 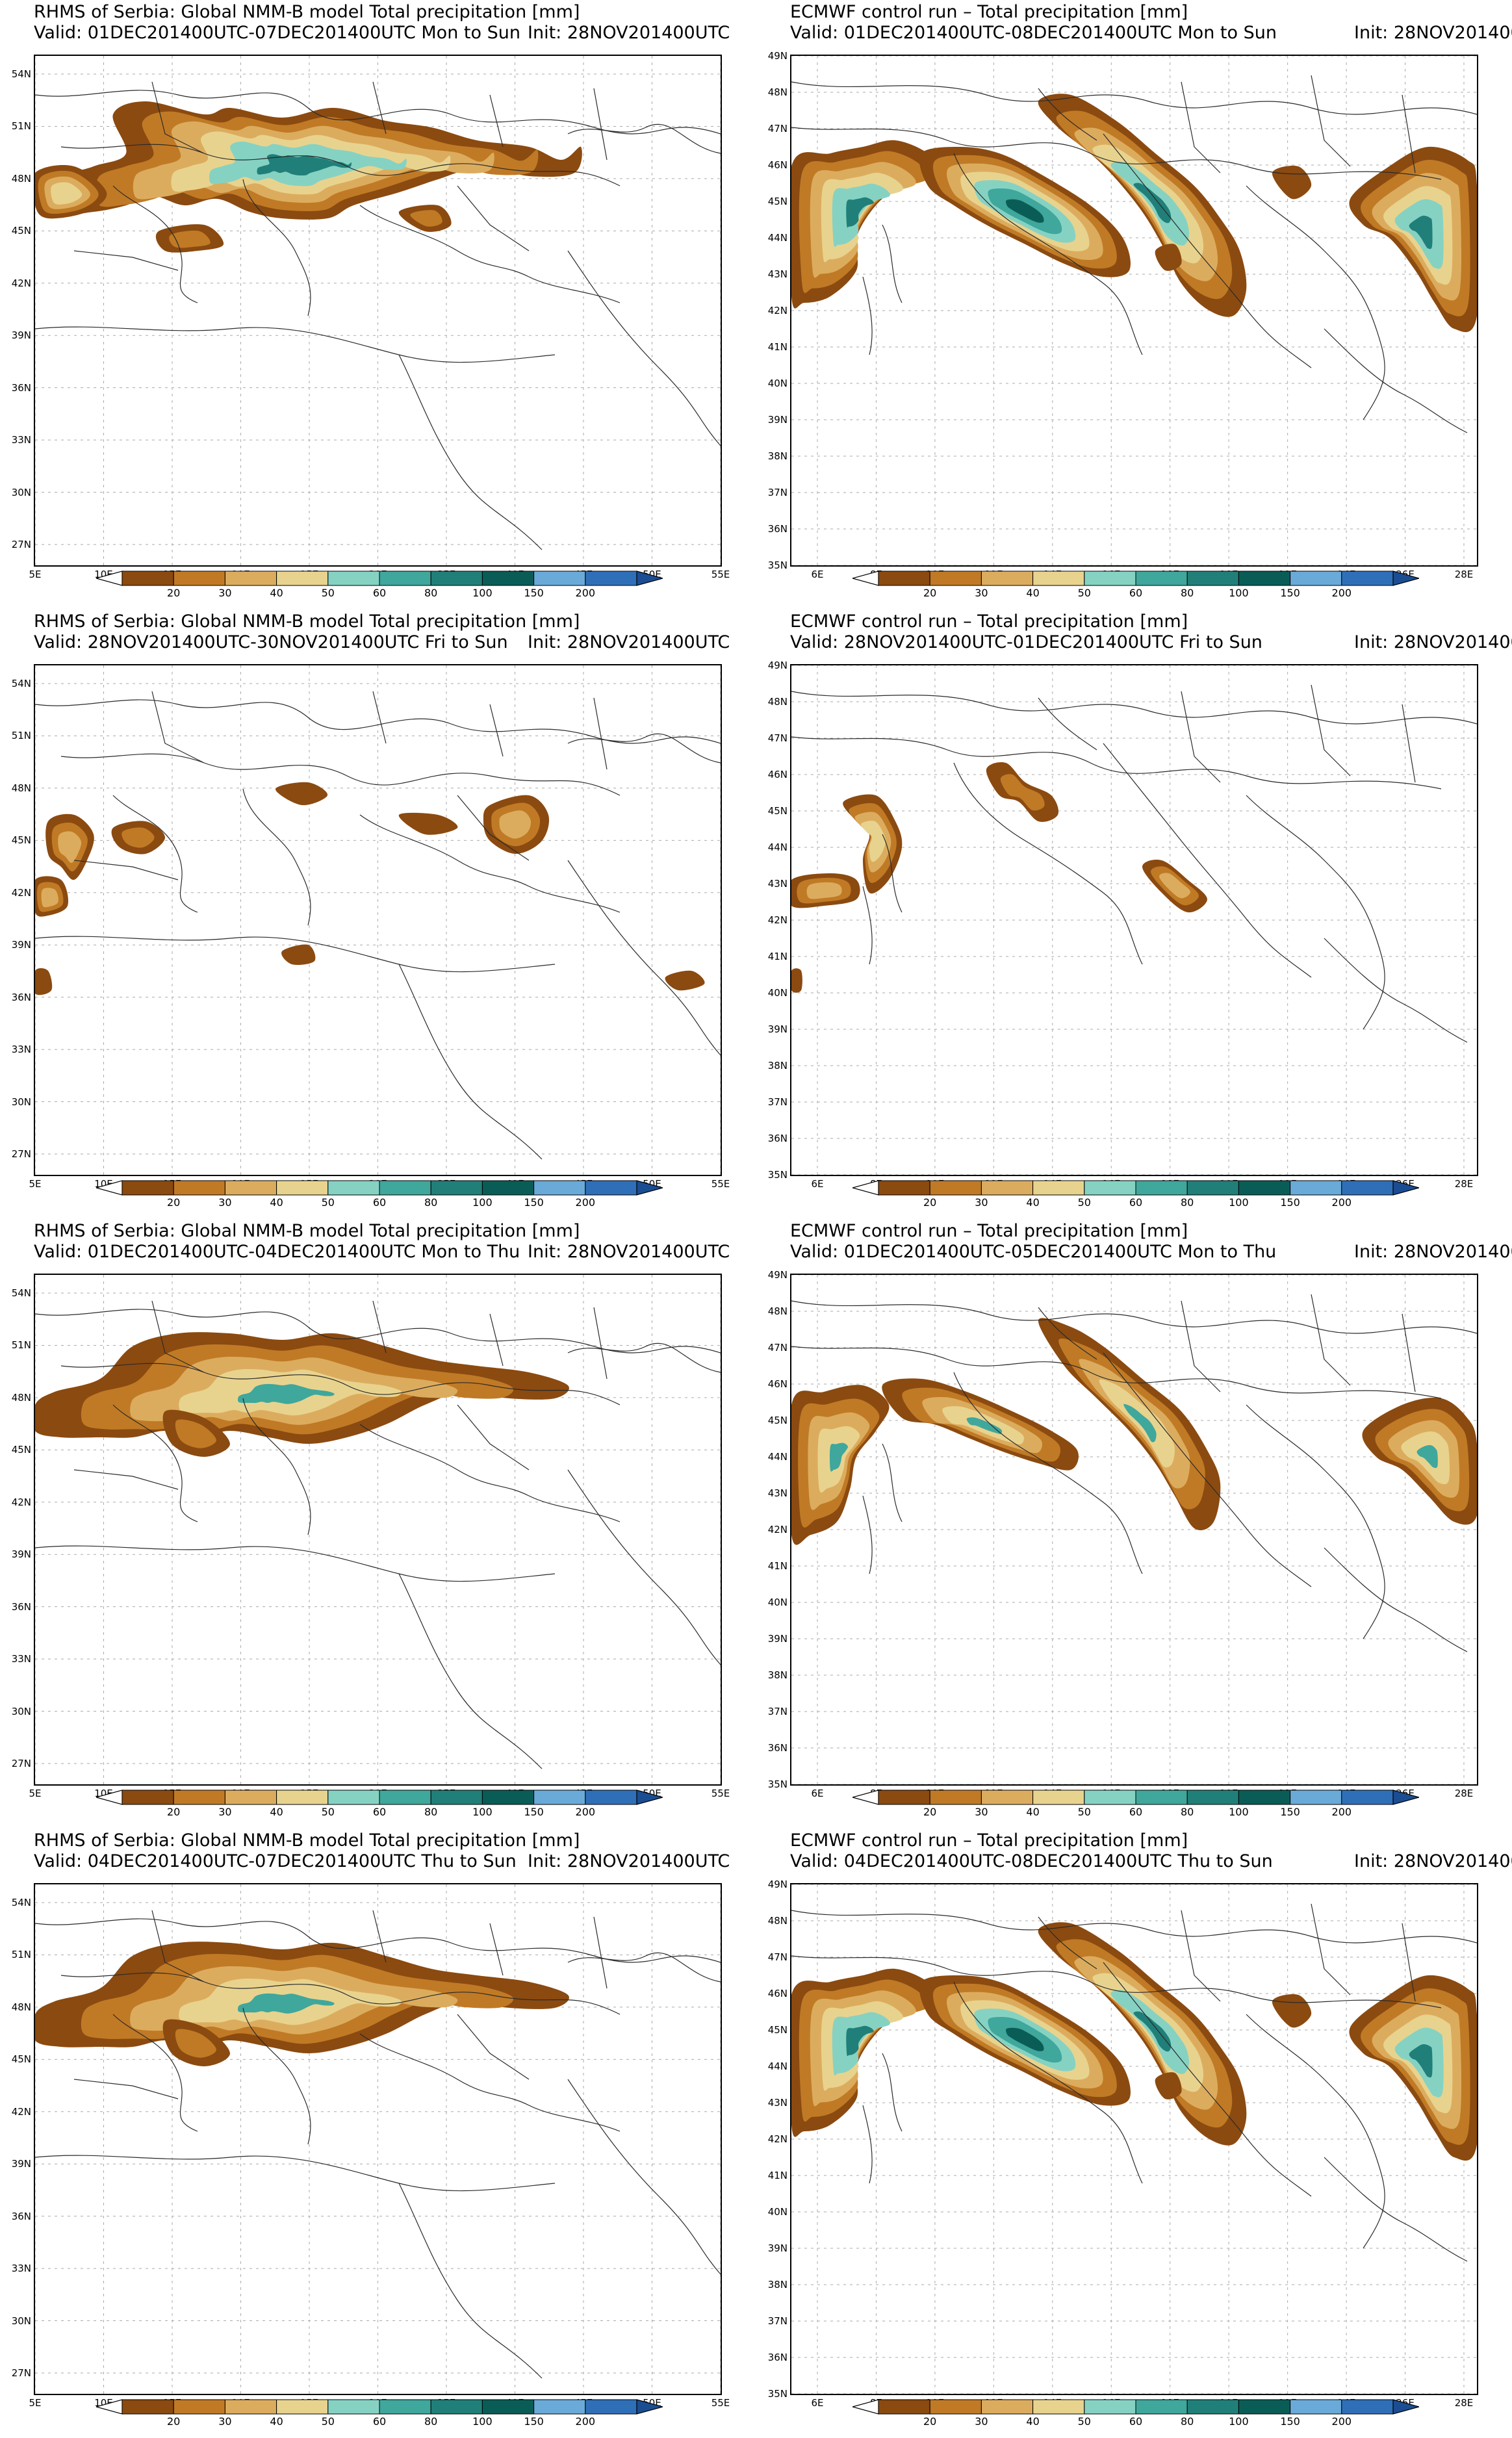 I want to click on map-canvas, so click(x=378, y=1529).